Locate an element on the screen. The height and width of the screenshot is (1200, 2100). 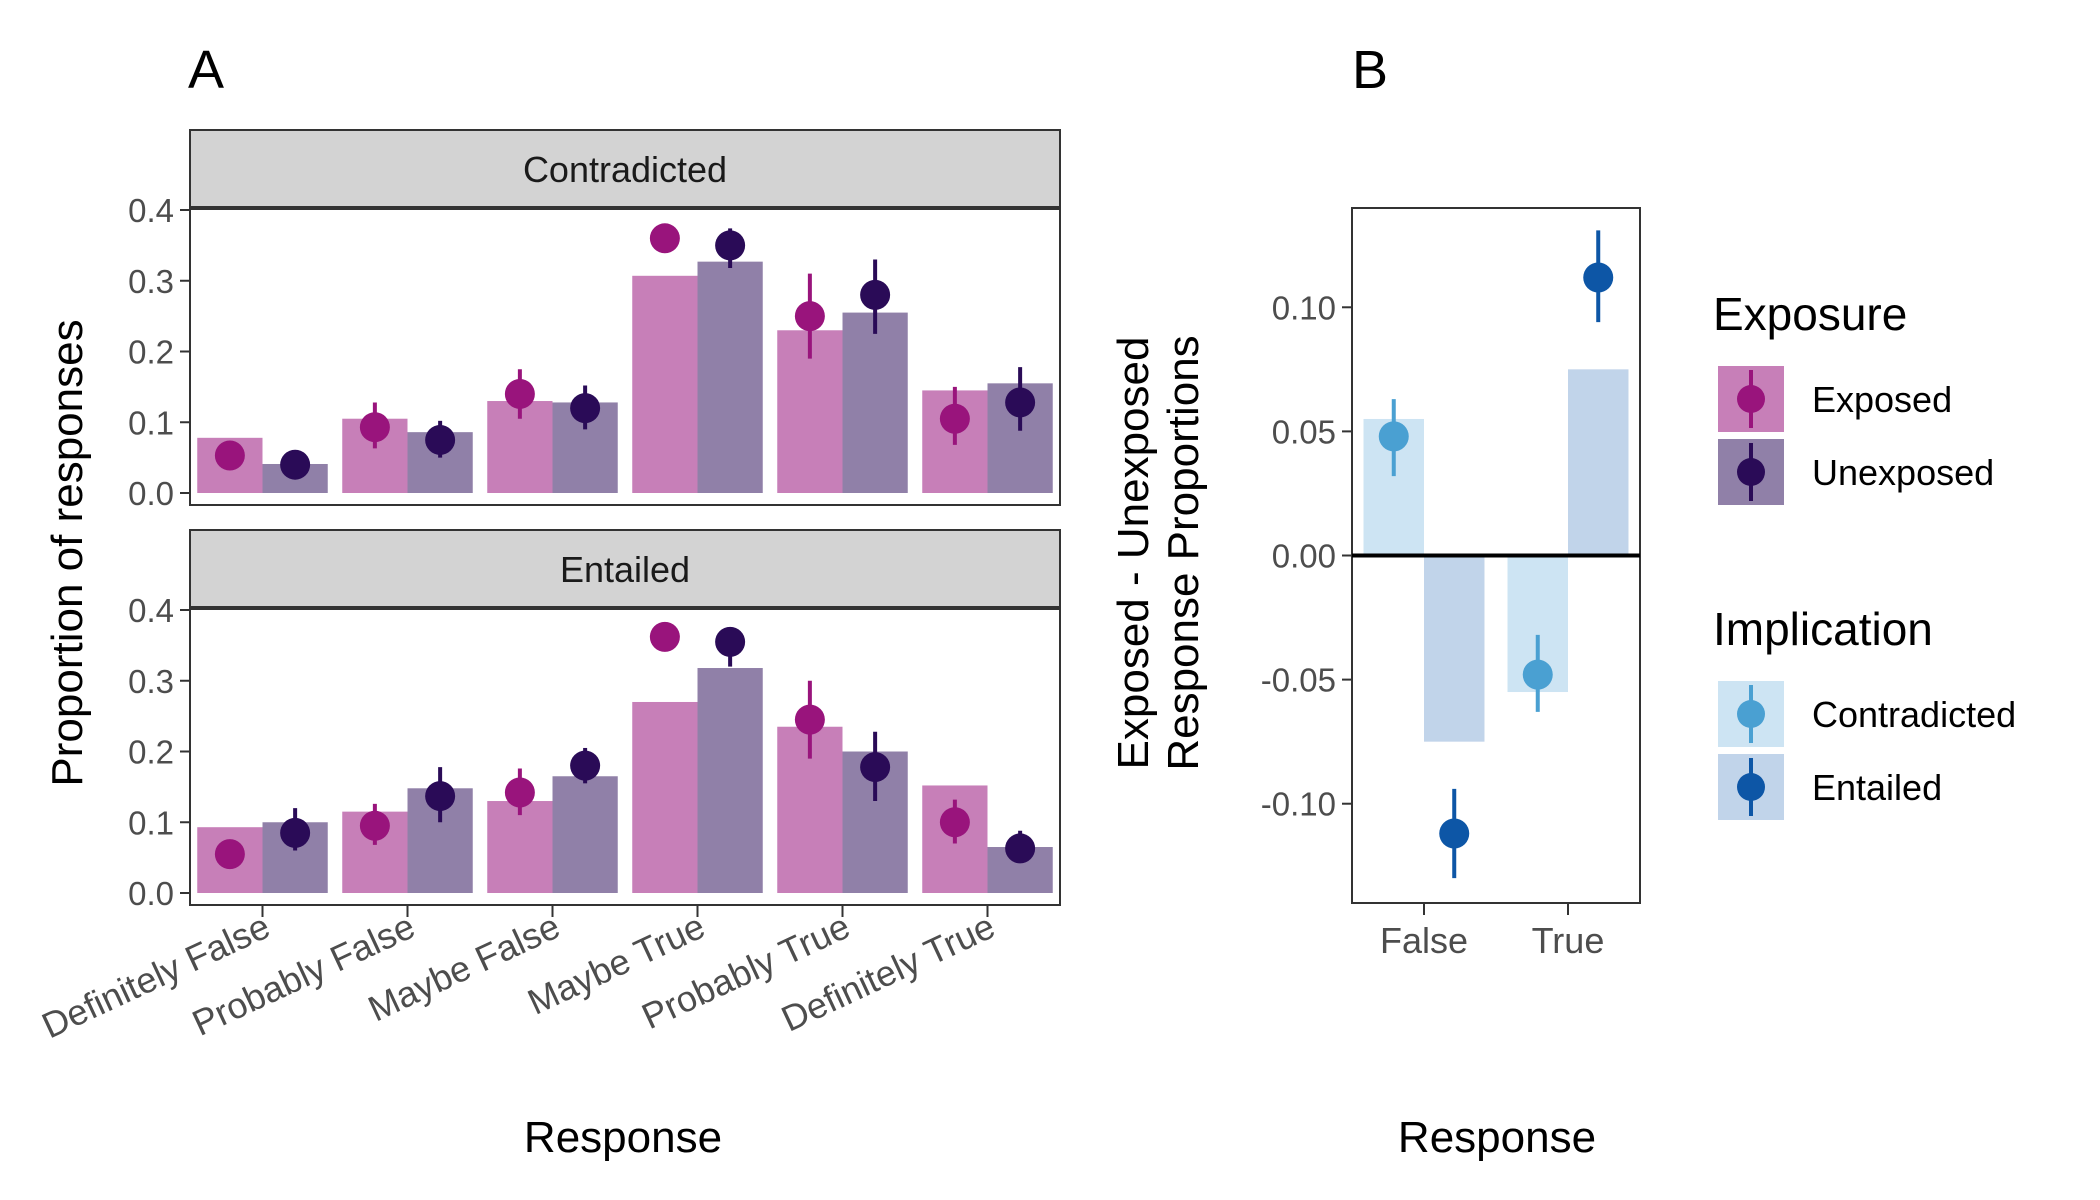
panel-b-label: B is located at coordinates (1370, 70).